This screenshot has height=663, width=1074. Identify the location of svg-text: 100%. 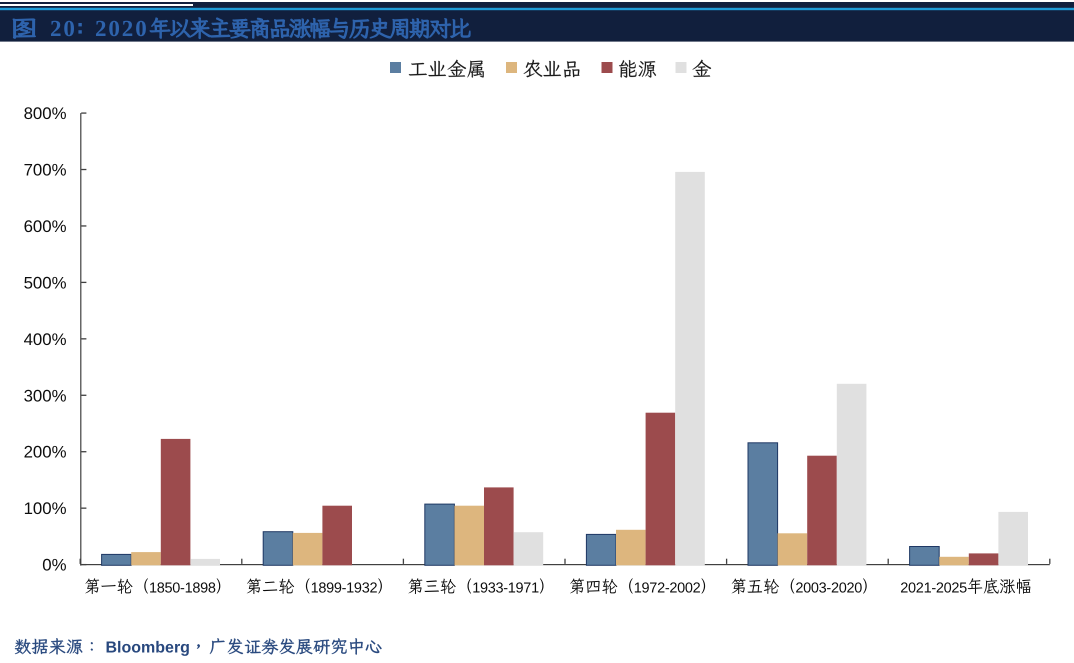
(45, 508).